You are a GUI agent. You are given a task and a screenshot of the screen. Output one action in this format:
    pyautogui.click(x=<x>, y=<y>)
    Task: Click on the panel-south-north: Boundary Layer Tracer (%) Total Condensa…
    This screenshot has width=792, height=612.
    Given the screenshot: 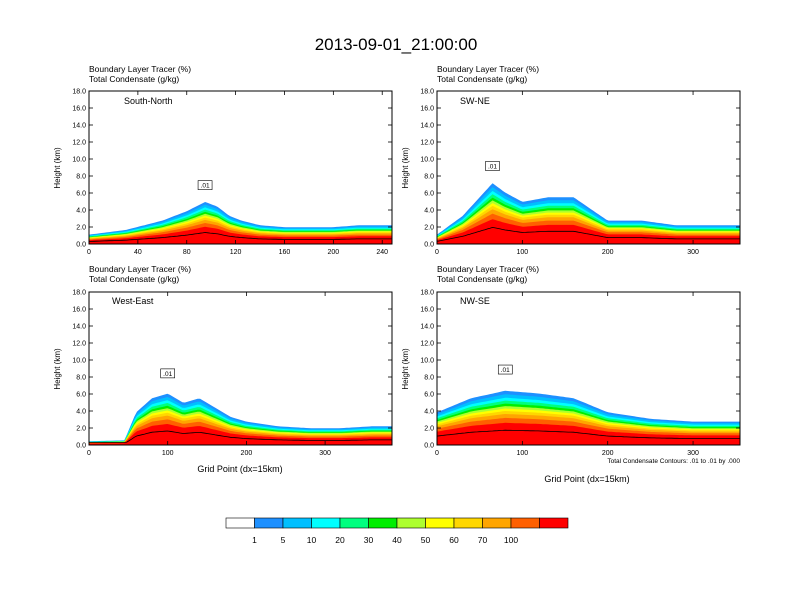 What is the action you would take?
    pyautogui.click(x=223, y=160)
    